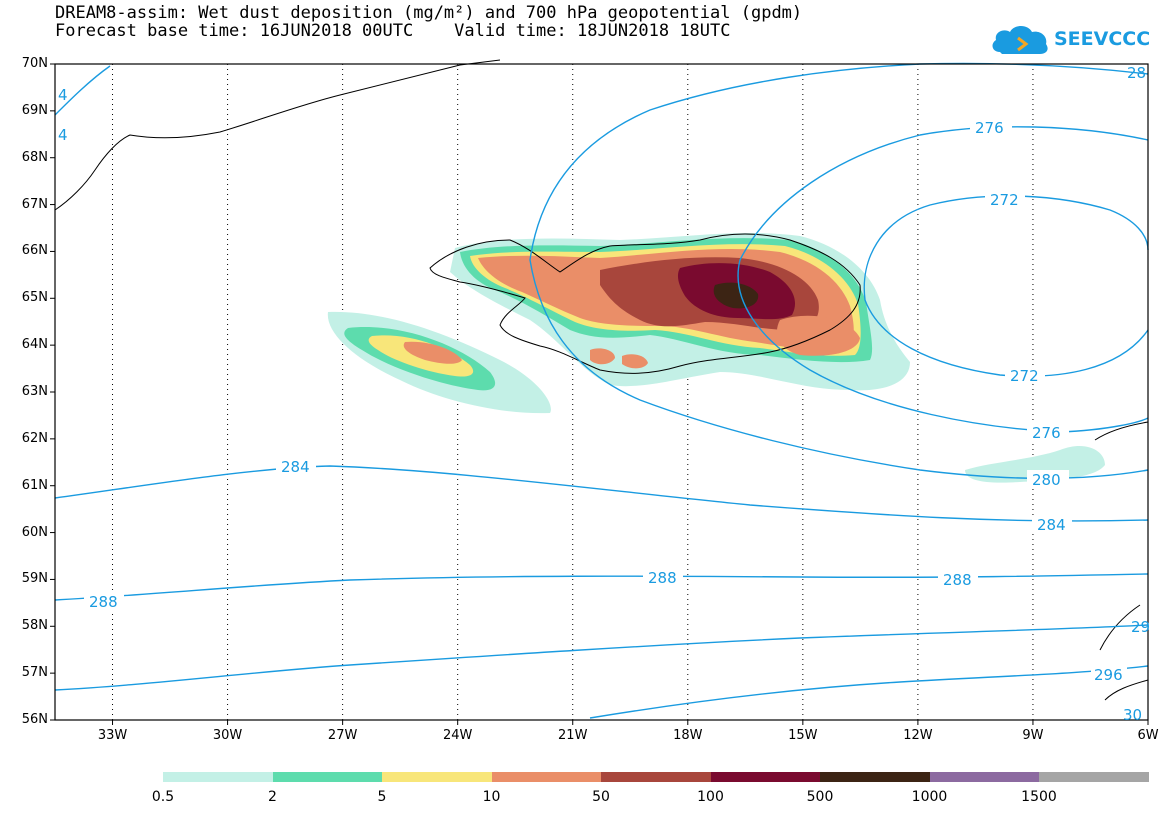 The image size is (1175, 815). I want to click on lat-label: 62N, so click(34, 438).